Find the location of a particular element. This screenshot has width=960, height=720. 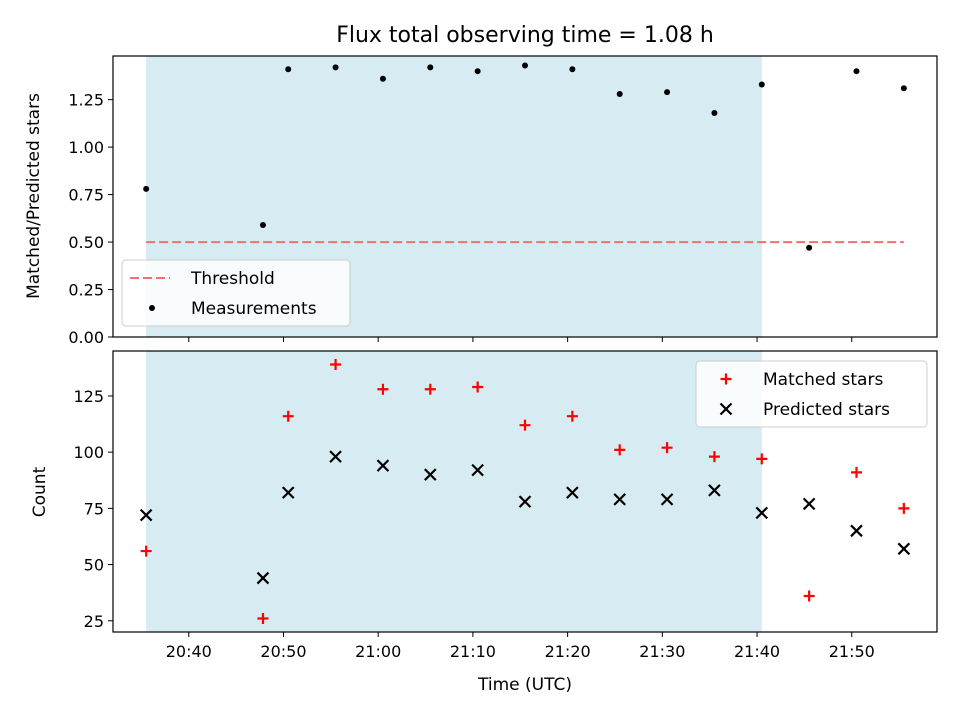

bottom-x-tick-label: 21:50 is located at coordinates (852, 651).